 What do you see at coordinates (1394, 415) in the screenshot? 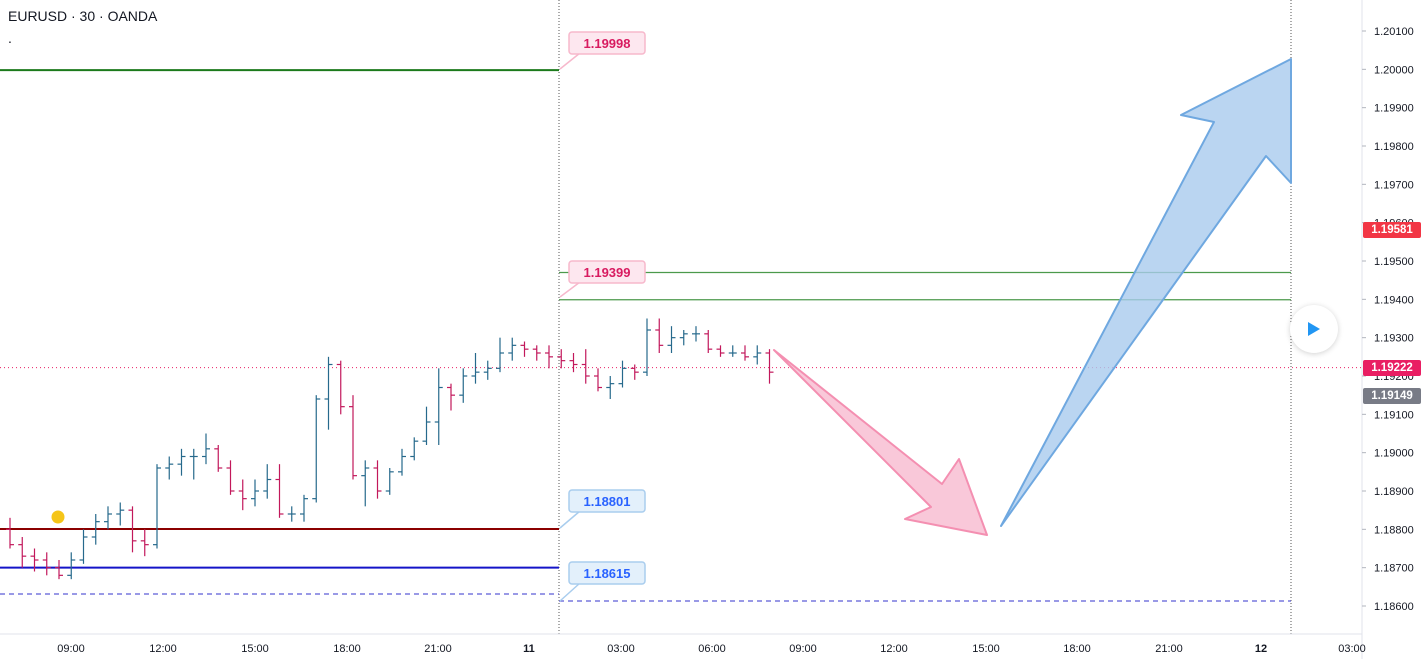
I see `price-tick-label: 1.19100` at bounding box center [1394, 415].